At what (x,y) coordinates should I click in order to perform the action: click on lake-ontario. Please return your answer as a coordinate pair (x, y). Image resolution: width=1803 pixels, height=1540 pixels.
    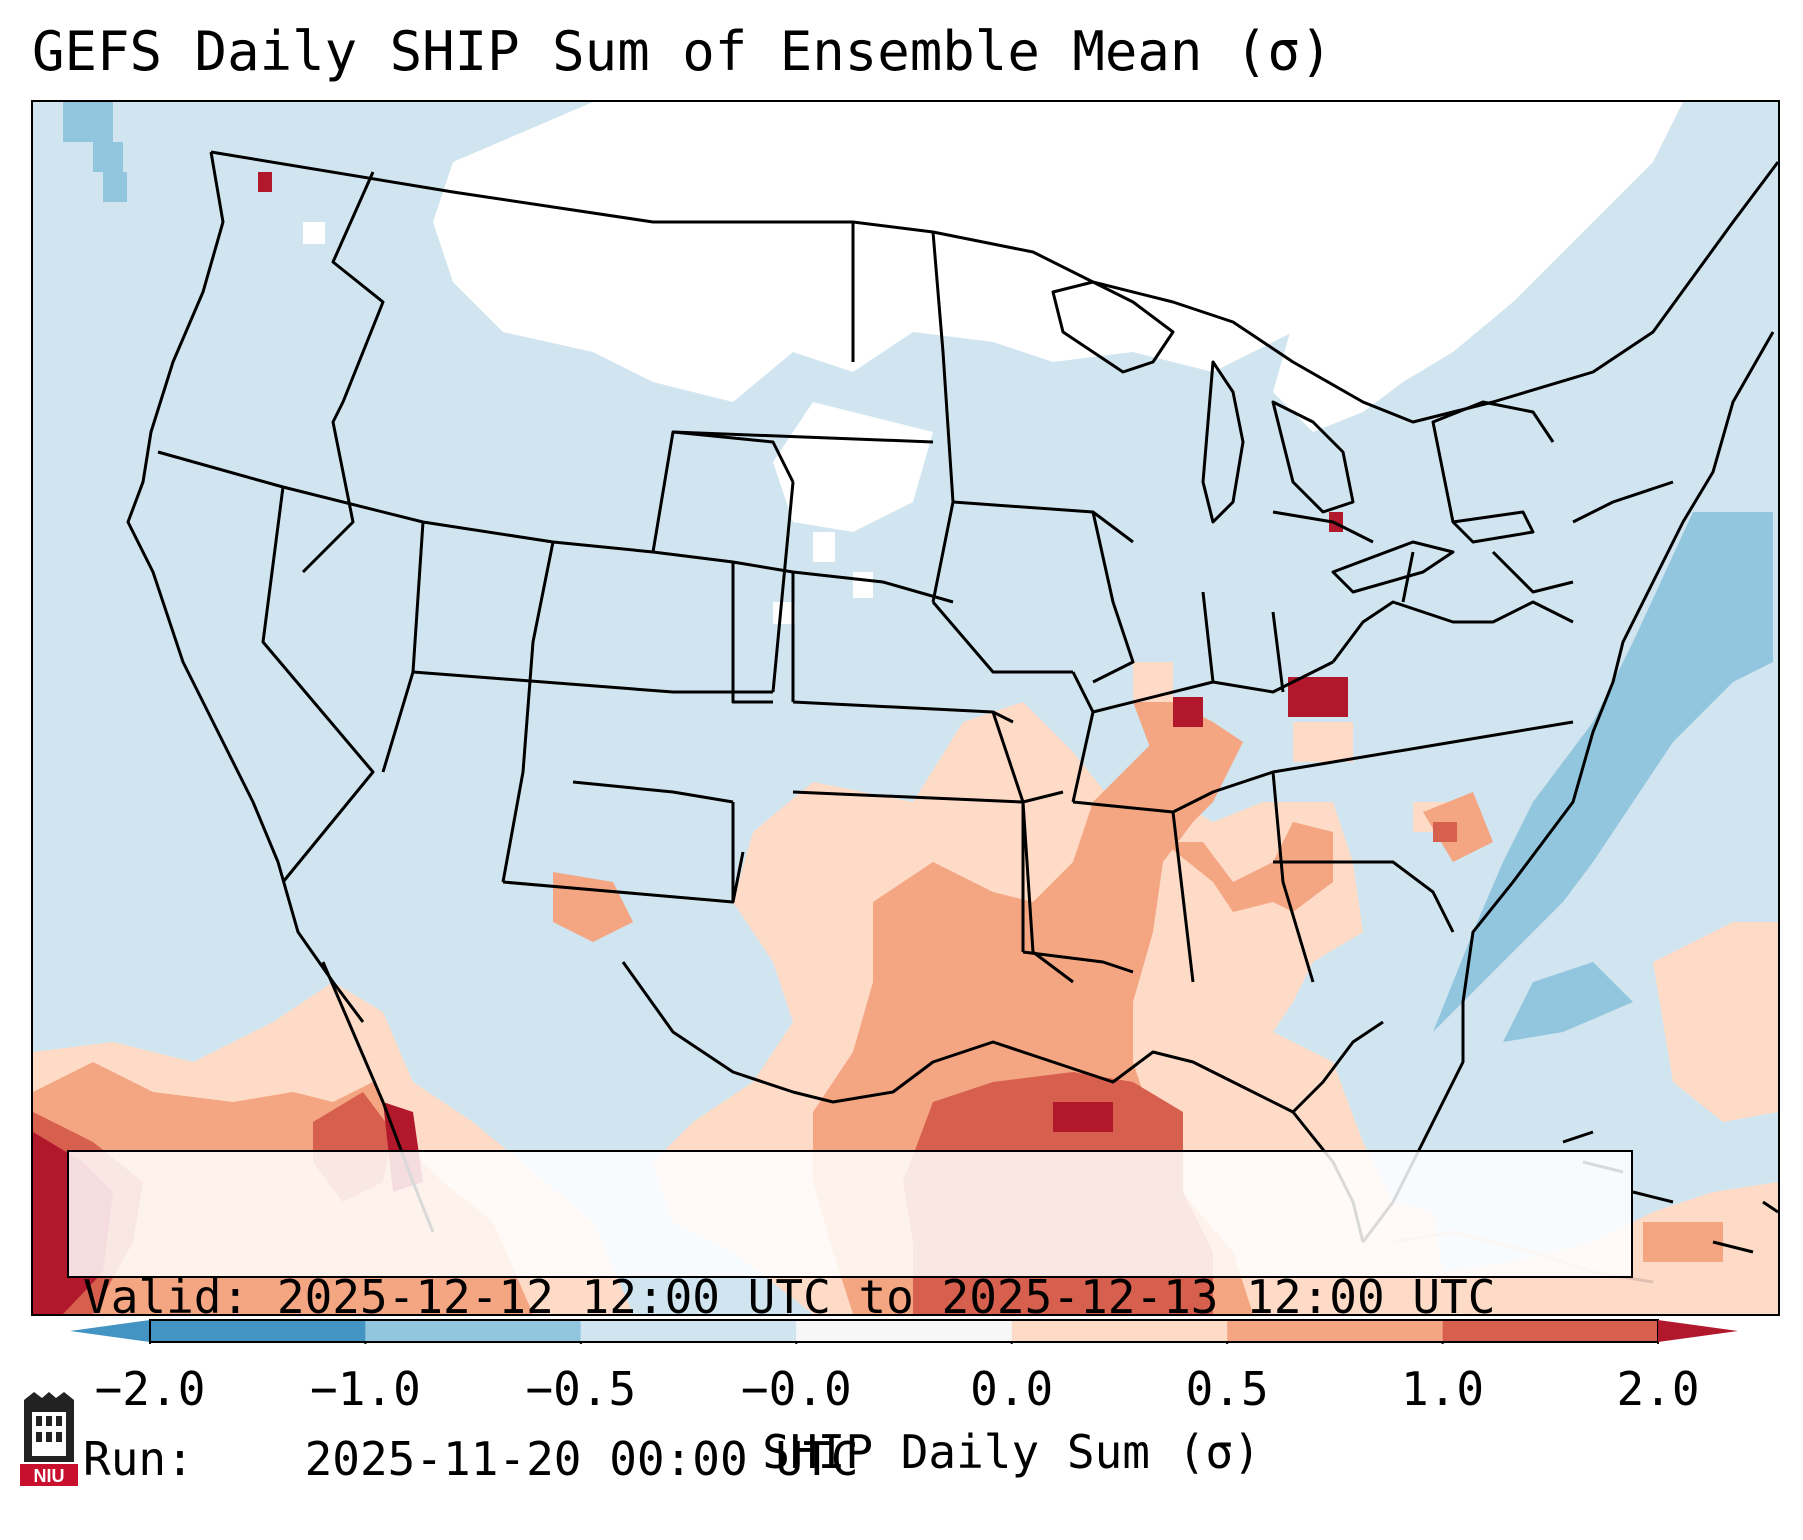
    Looking at the image, I should click on (1493, 527).